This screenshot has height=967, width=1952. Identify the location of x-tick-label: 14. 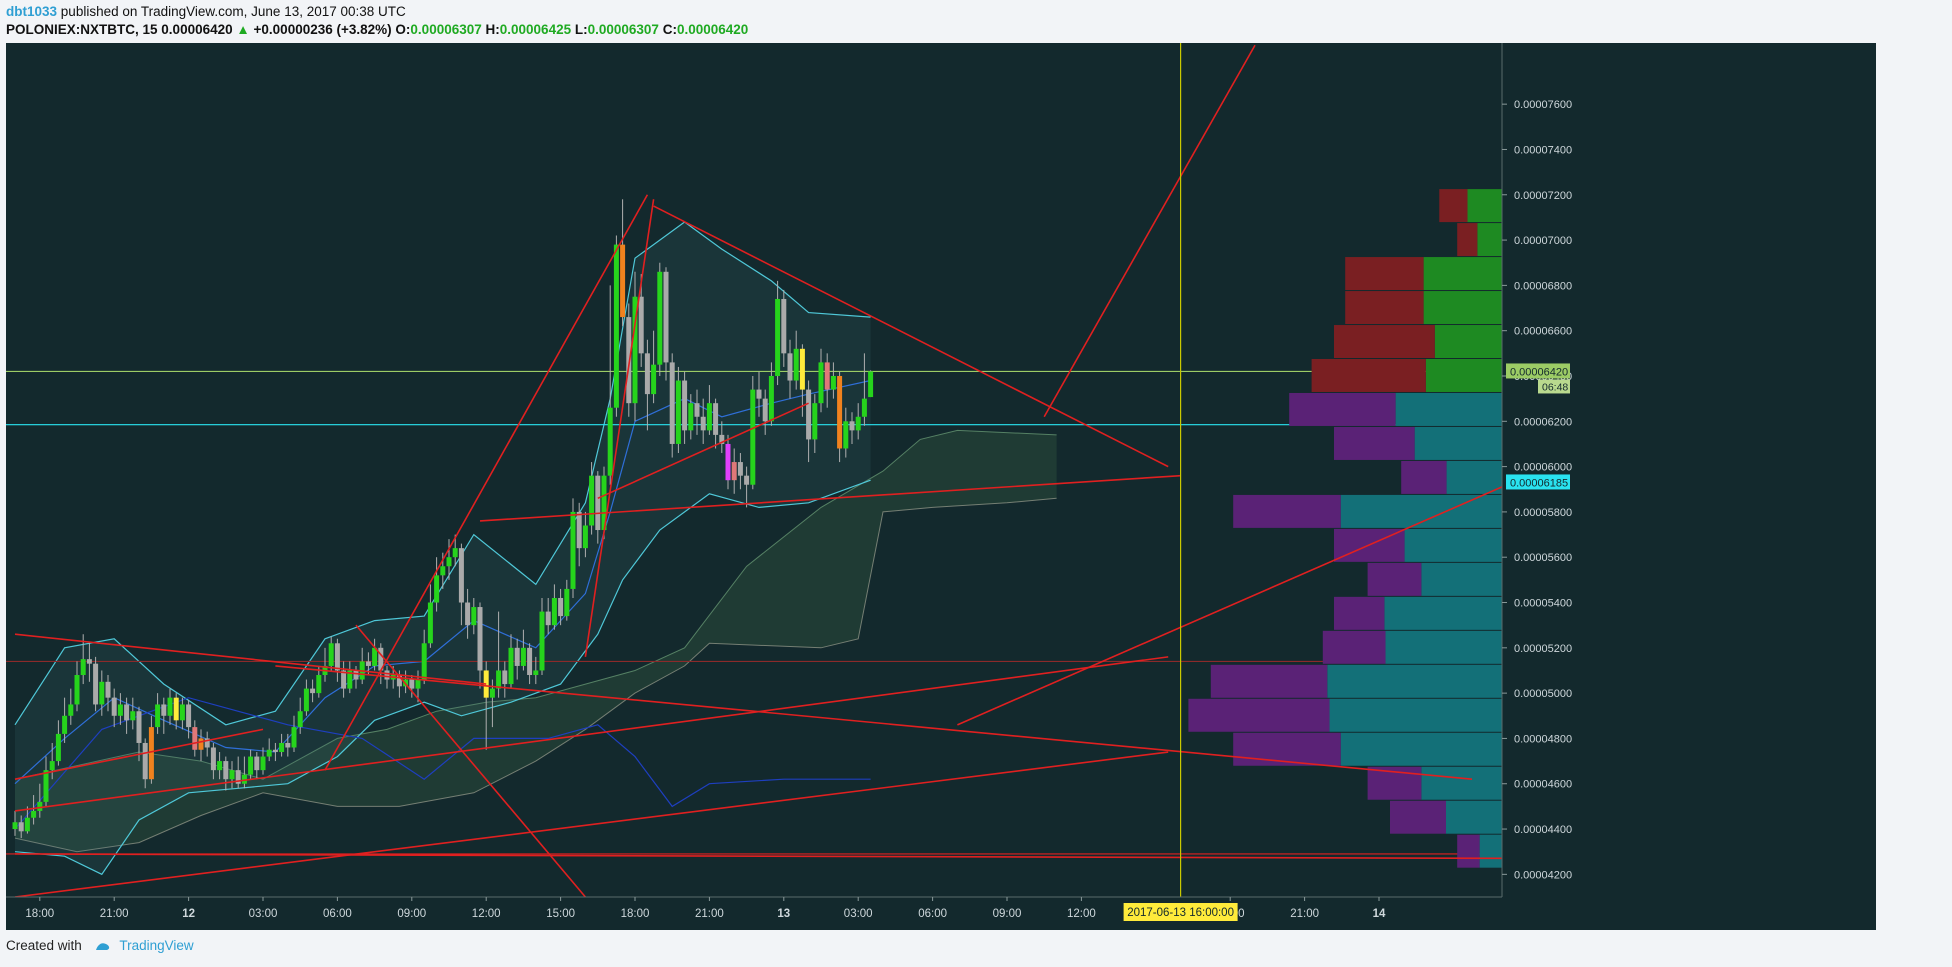
(1379, 914).